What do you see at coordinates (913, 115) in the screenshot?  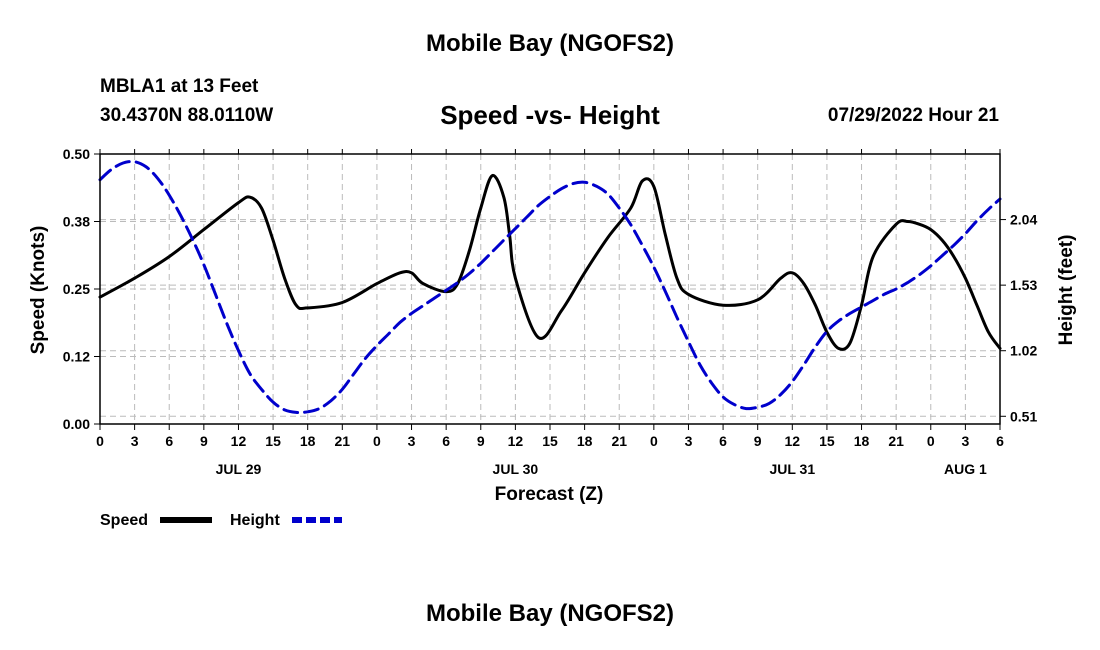 I see `forecast-datetime: 07/29/2022 Hour 21` at bounding box center [913, 115].